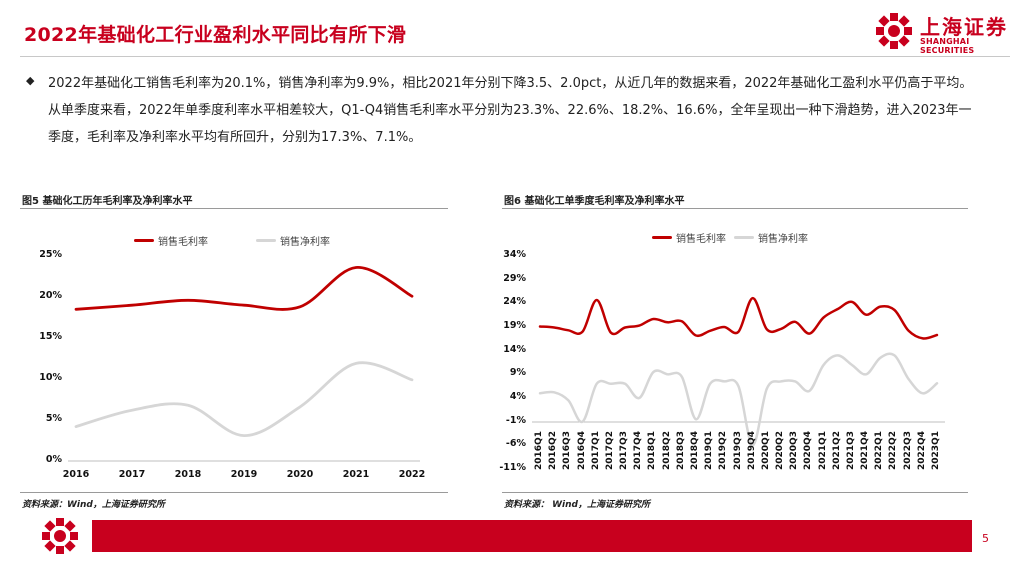 The width and height of the screenshot is (1024, 576). What do you see at coordinates (652, 450) in the screenshot?
I see `chart2-xtick: 2018Q1` at bounding box center [652, 450].